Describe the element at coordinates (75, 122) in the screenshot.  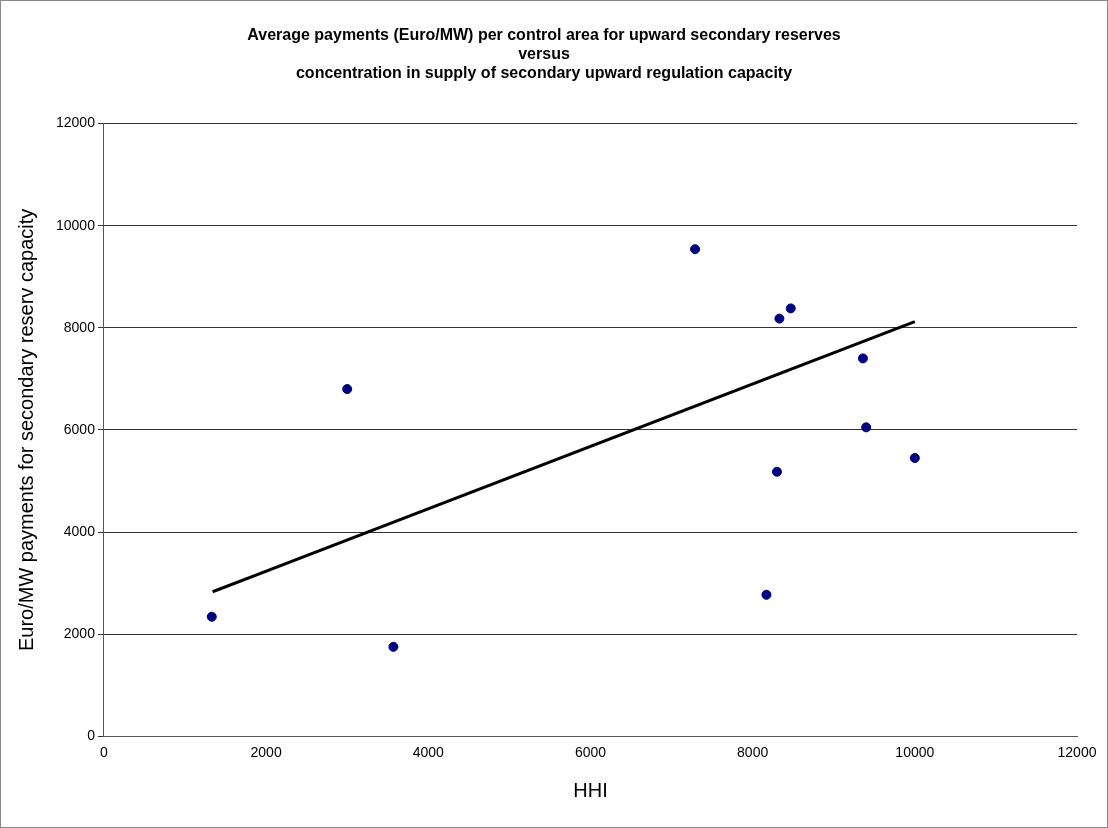
I see `y-tick-label: 12000` at that location.